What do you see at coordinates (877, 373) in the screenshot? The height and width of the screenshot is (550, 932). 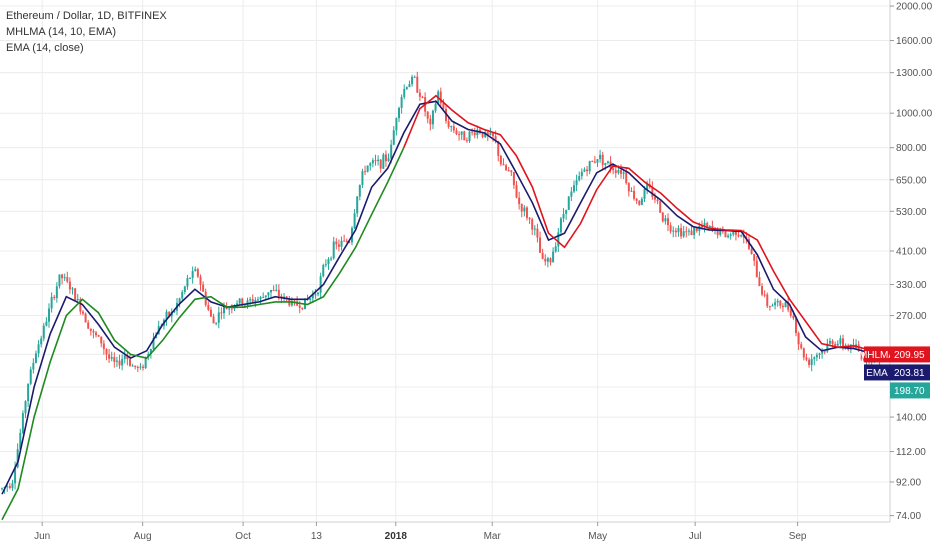 I see `indicator-name-text: EMA` at bounding box center [877, 373].